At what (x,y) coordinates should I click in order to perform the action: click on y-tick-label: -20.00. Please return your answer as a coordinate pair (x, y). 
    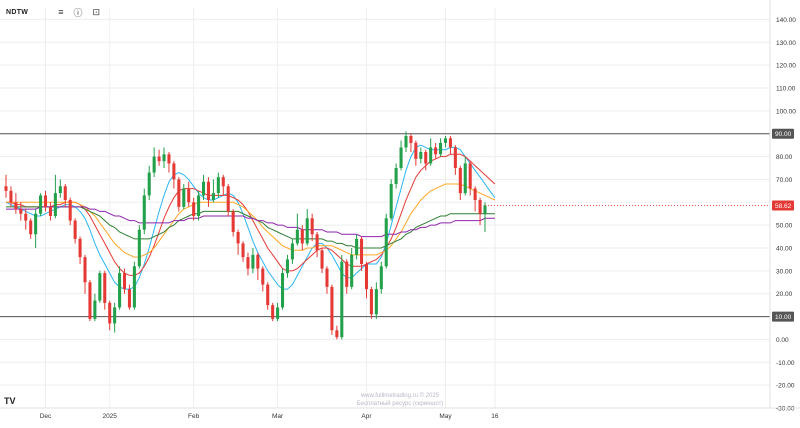
    Looking at the image, I should click on (785, 386).